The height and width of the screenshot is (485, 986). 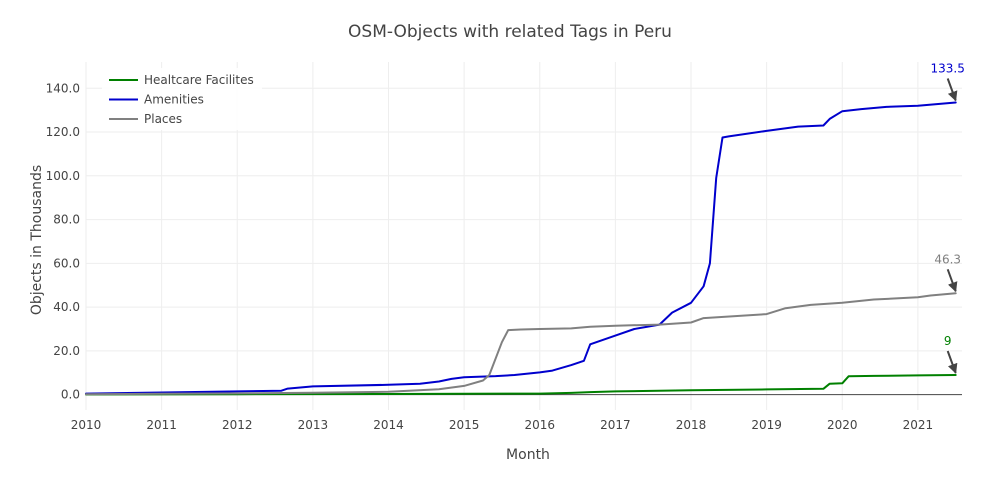 What do you see at coordinates (539, 425) in the screenshot?
I see `x-tick-label: 2016` at bounding box center [539, 425].